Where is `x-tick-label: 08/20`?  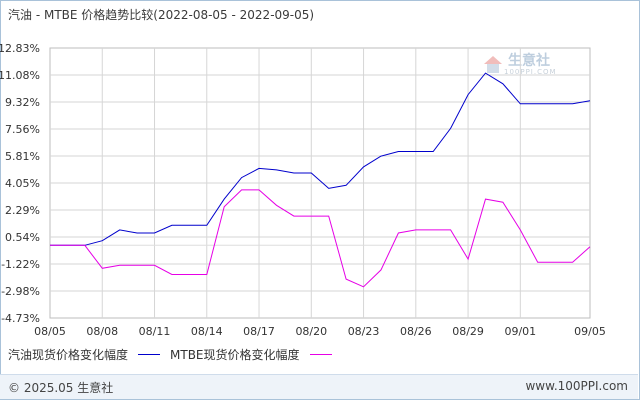 x-tick-label: 08/20 is located at coordinates (311, 331).